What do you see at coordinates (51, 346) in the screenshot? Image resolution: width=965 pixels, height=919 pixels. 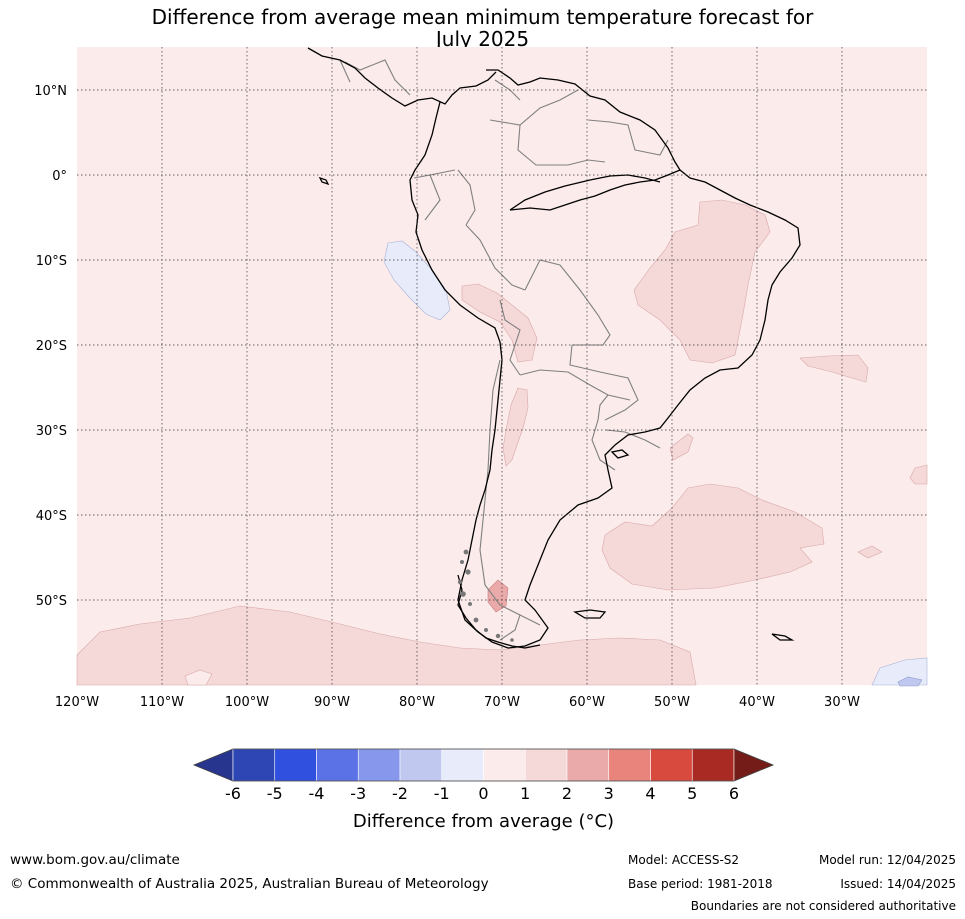 I see `lat-label-20s: 20°S` at bounding box center [51, 346].